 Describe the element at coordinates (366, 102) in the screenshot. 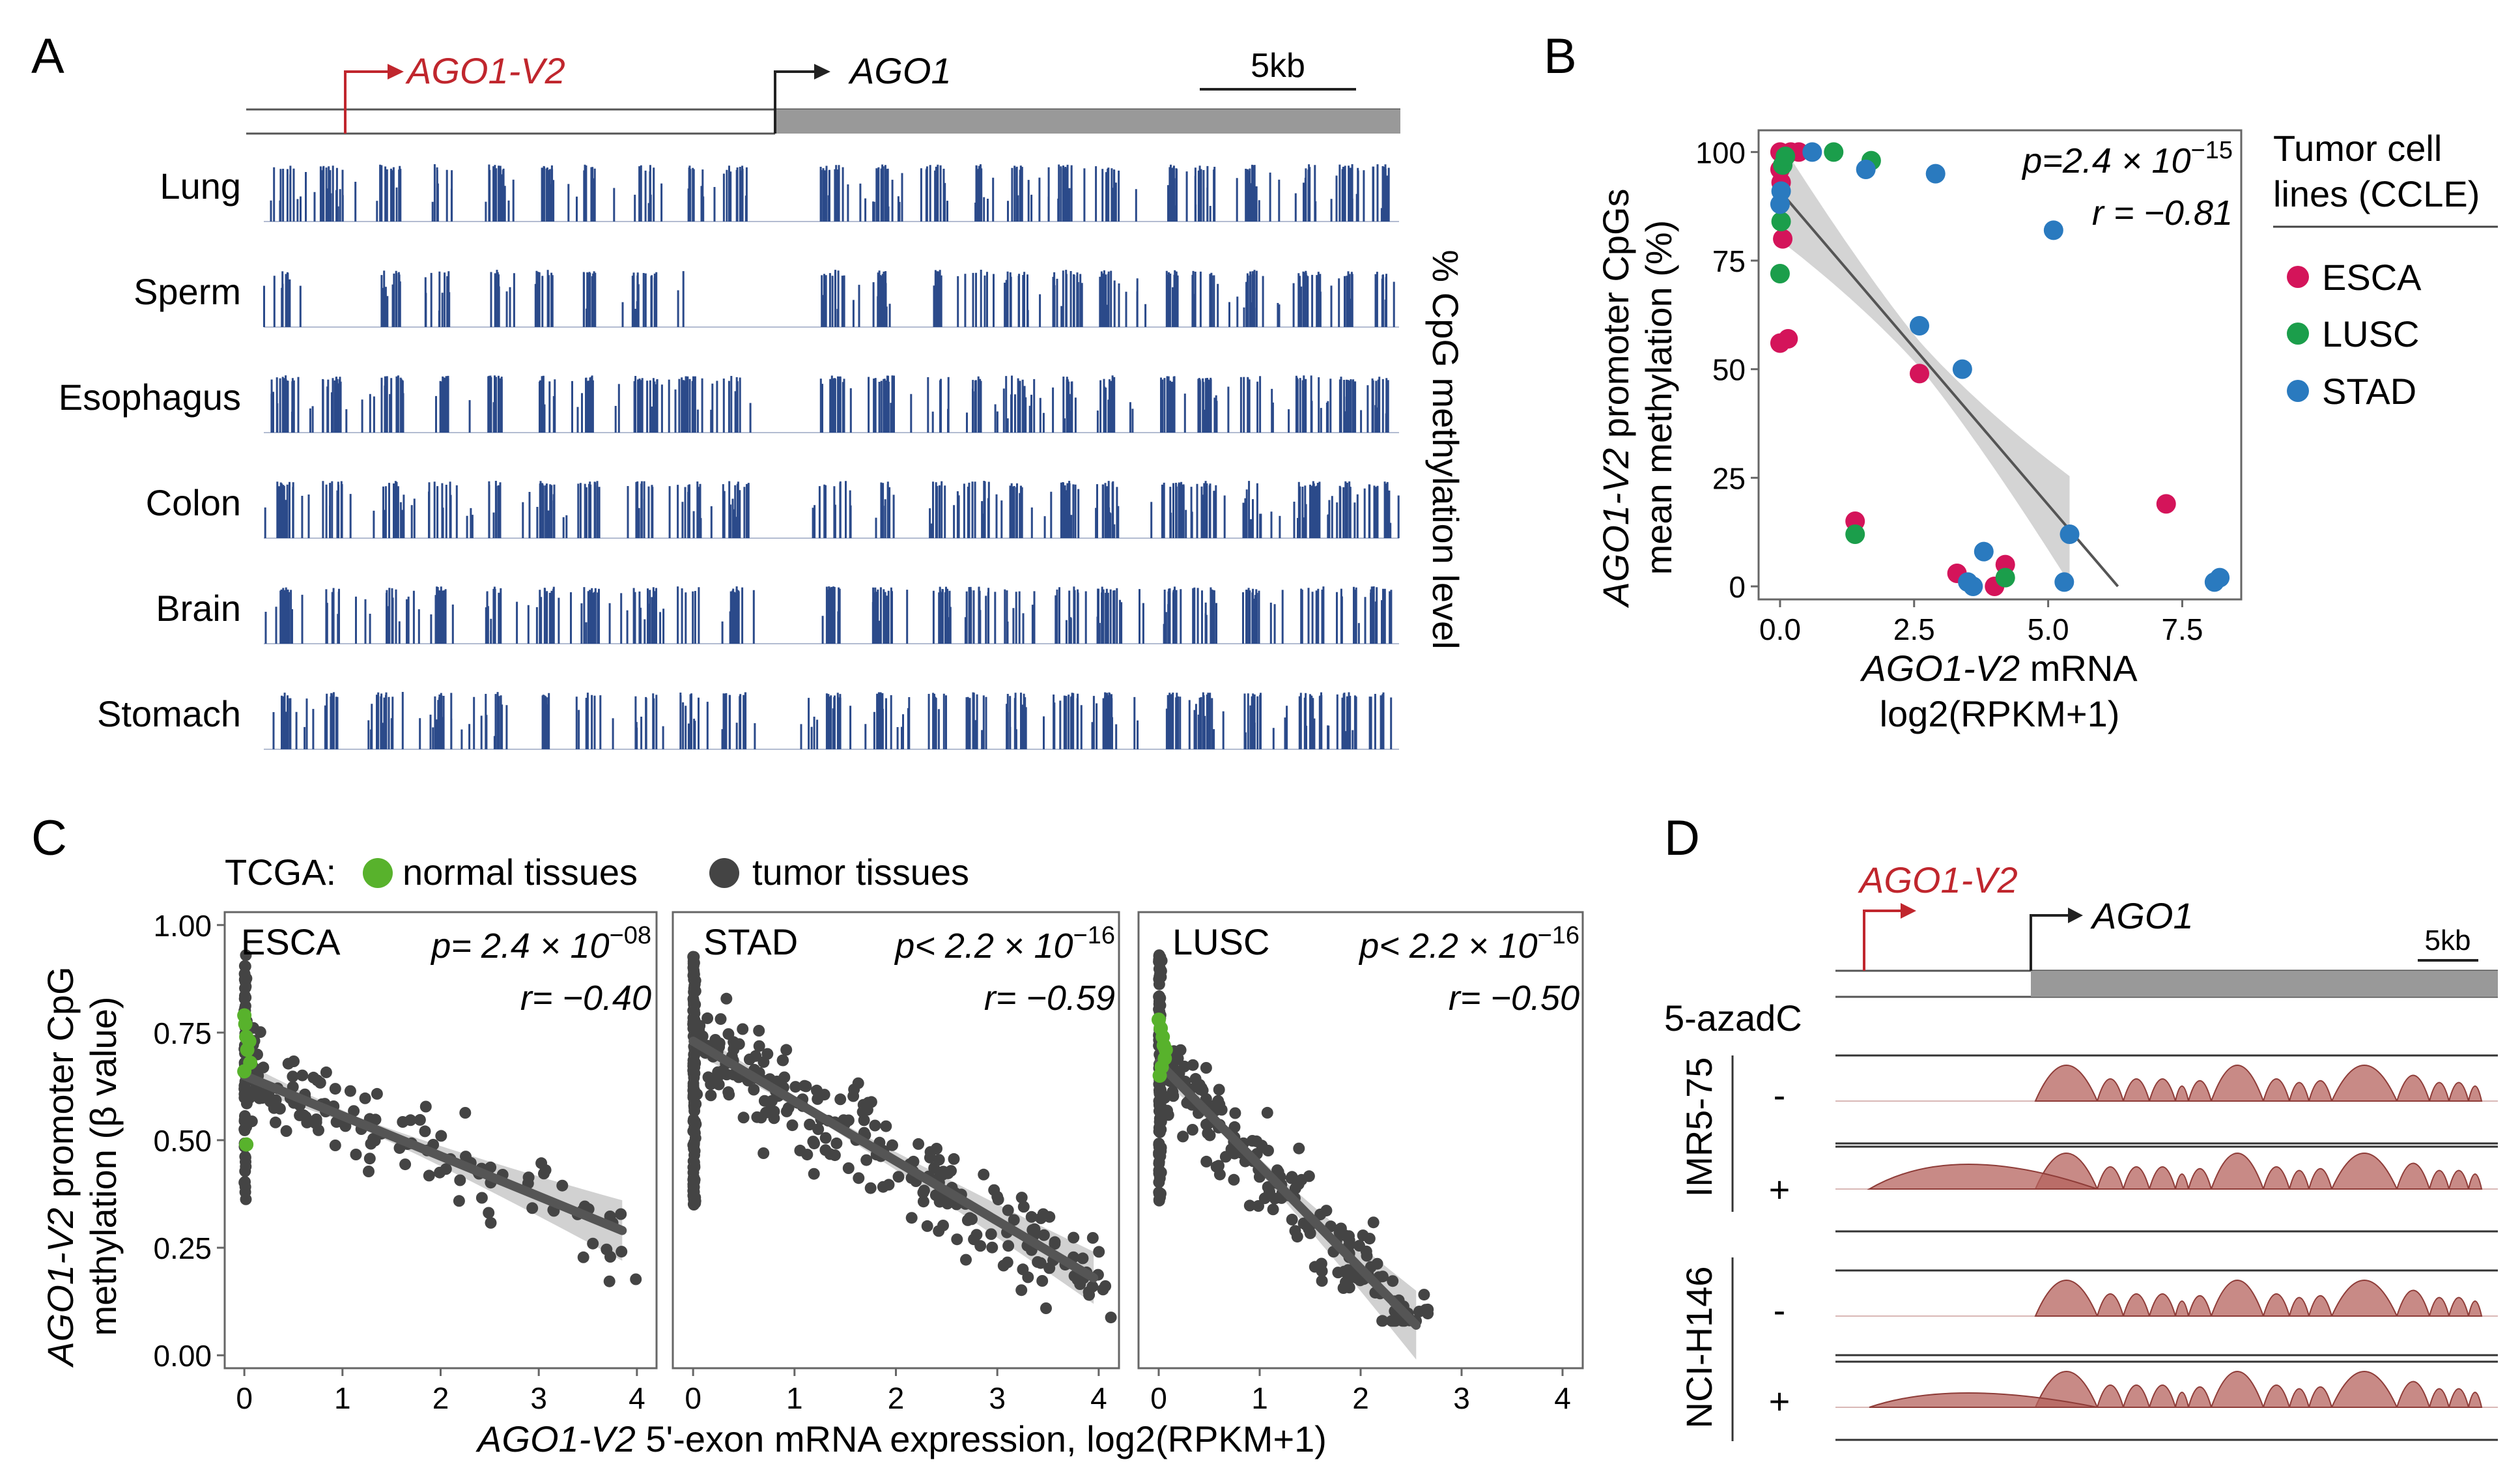

I see `panel-a-v2-tss-arrow` at that location.